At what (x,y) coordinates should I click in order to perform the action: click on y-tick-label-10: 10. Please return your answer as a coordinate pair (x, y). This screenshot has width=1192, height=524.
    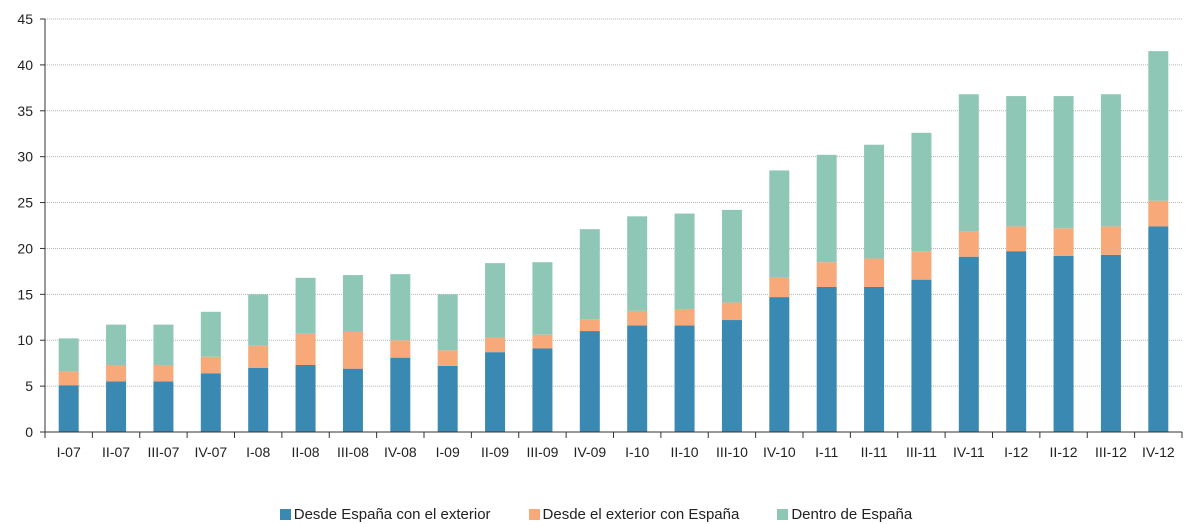
    Looking at the image, I should click on (25, 340).